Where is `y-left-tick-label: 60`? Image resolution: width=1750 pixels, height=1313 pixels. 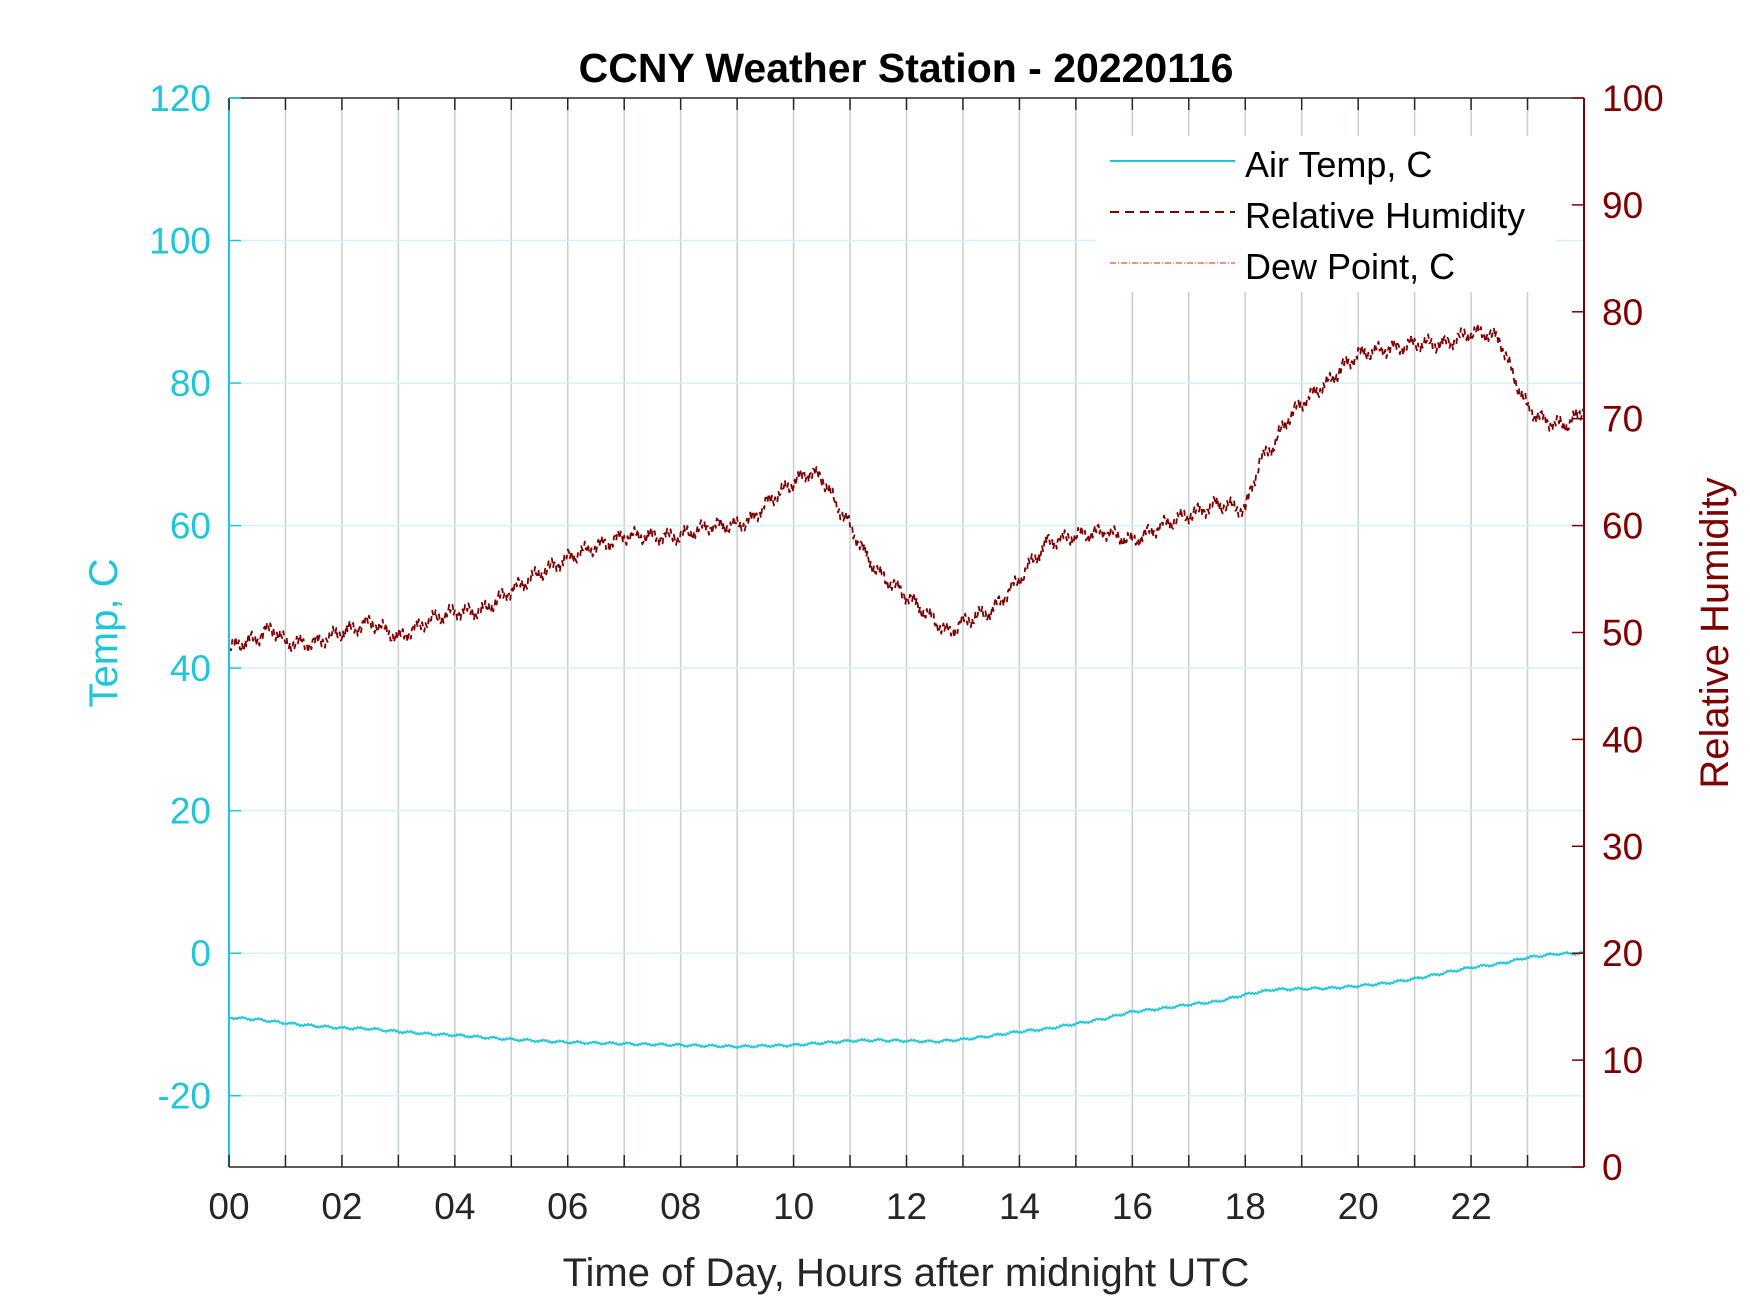 y-left-tick-label: 60 is located at coordinates (190, 526).